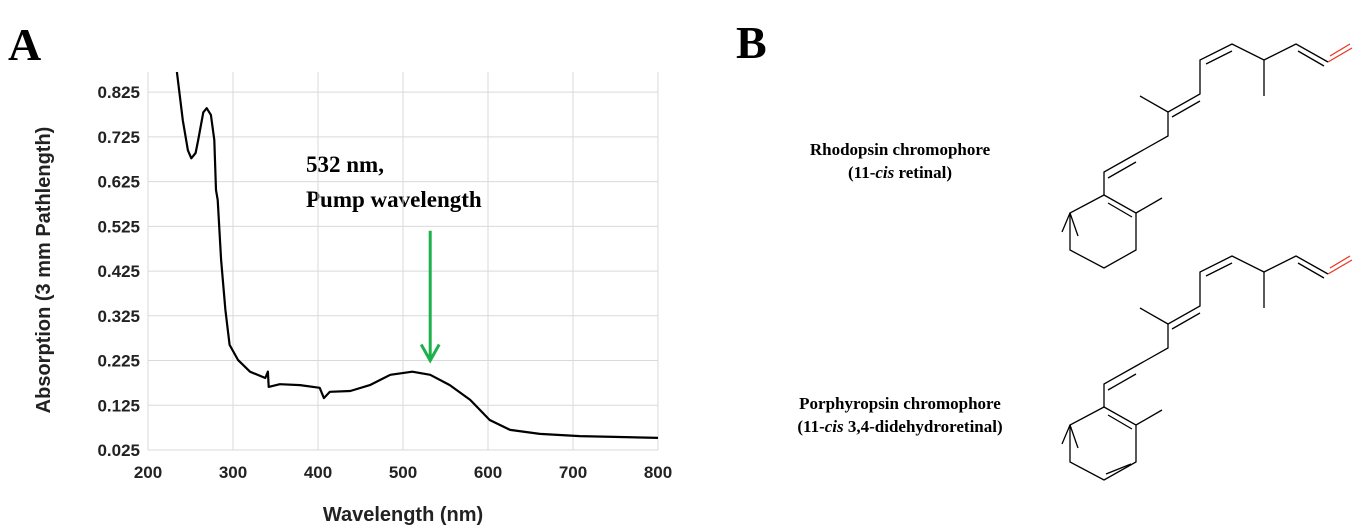 Image resolution: width=1354 pixels, height=530 pixels. I want to click on text: 3,4-didehydroretinal), so click(923, 426).